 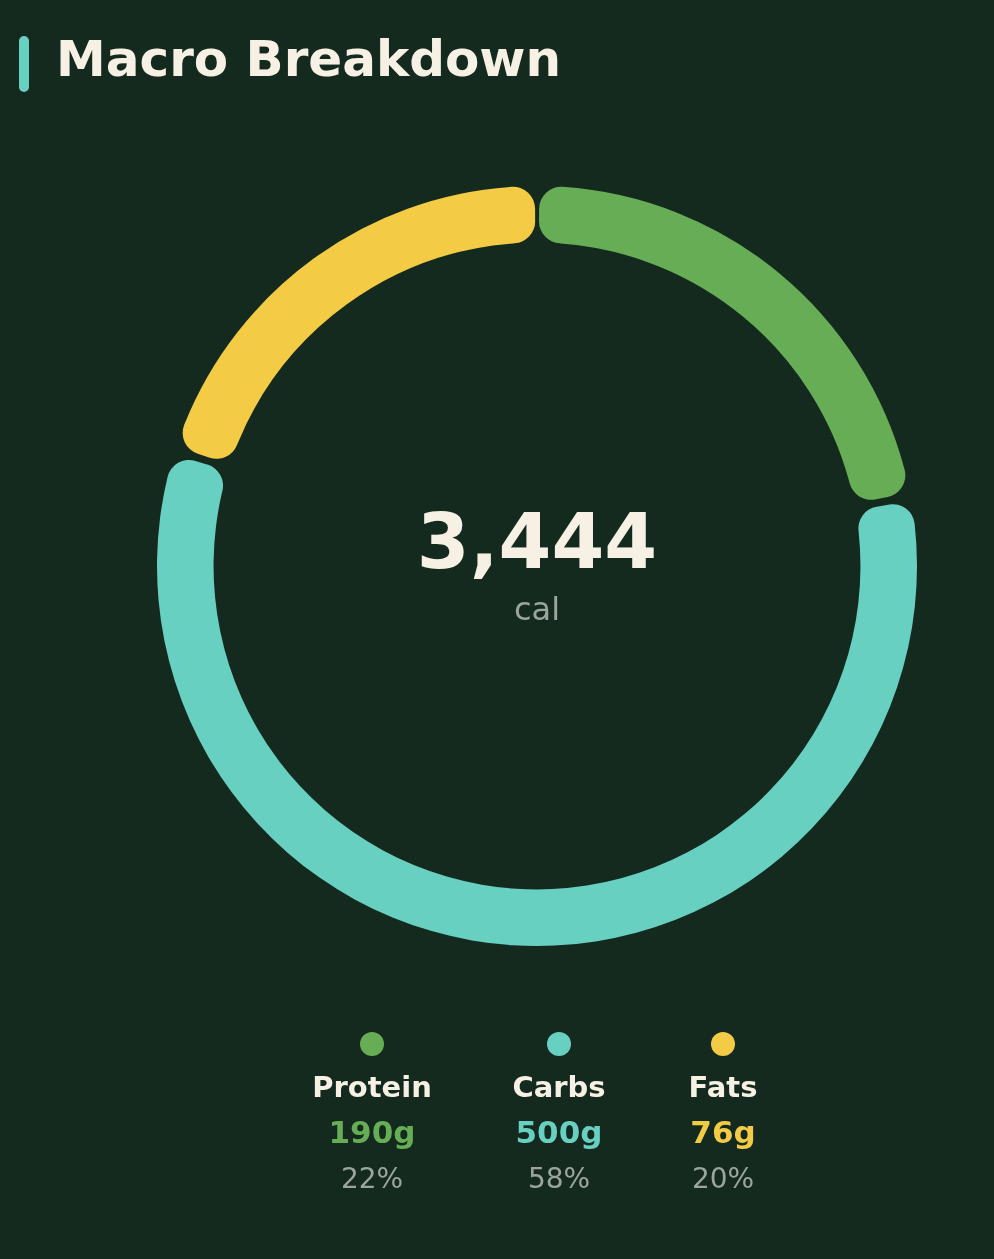 I want to click on legend-label: Fats, so click(x=723, y=1087).